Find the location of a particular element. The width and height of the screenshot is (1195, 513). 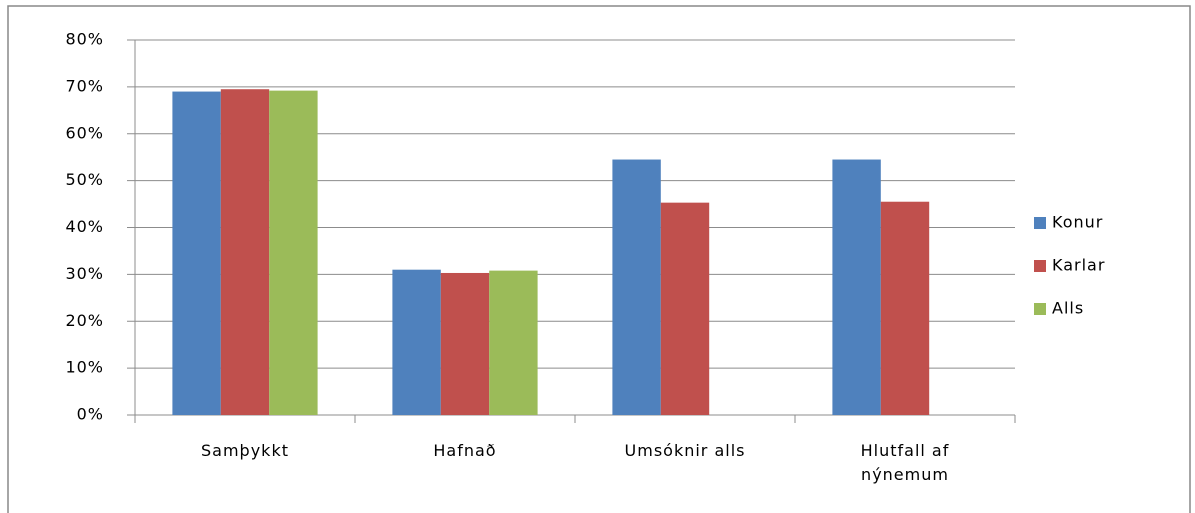

y-tick-label: 50% is located at coordinates (84, 179).